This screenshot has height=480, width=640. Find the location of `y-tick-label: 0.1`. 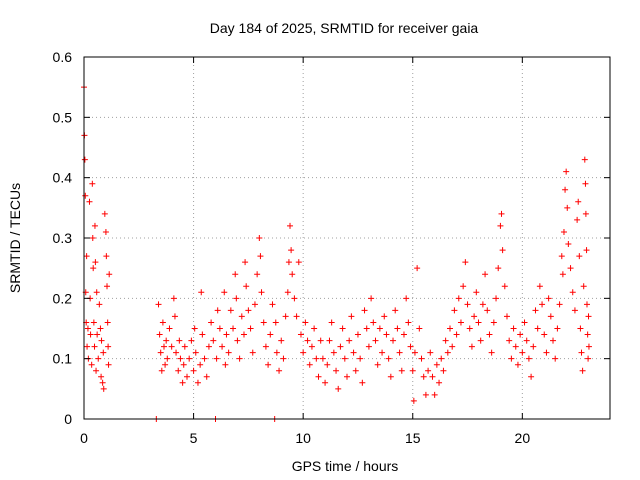

y-tick-label: 0.1 is located at coordinates (63, 359).